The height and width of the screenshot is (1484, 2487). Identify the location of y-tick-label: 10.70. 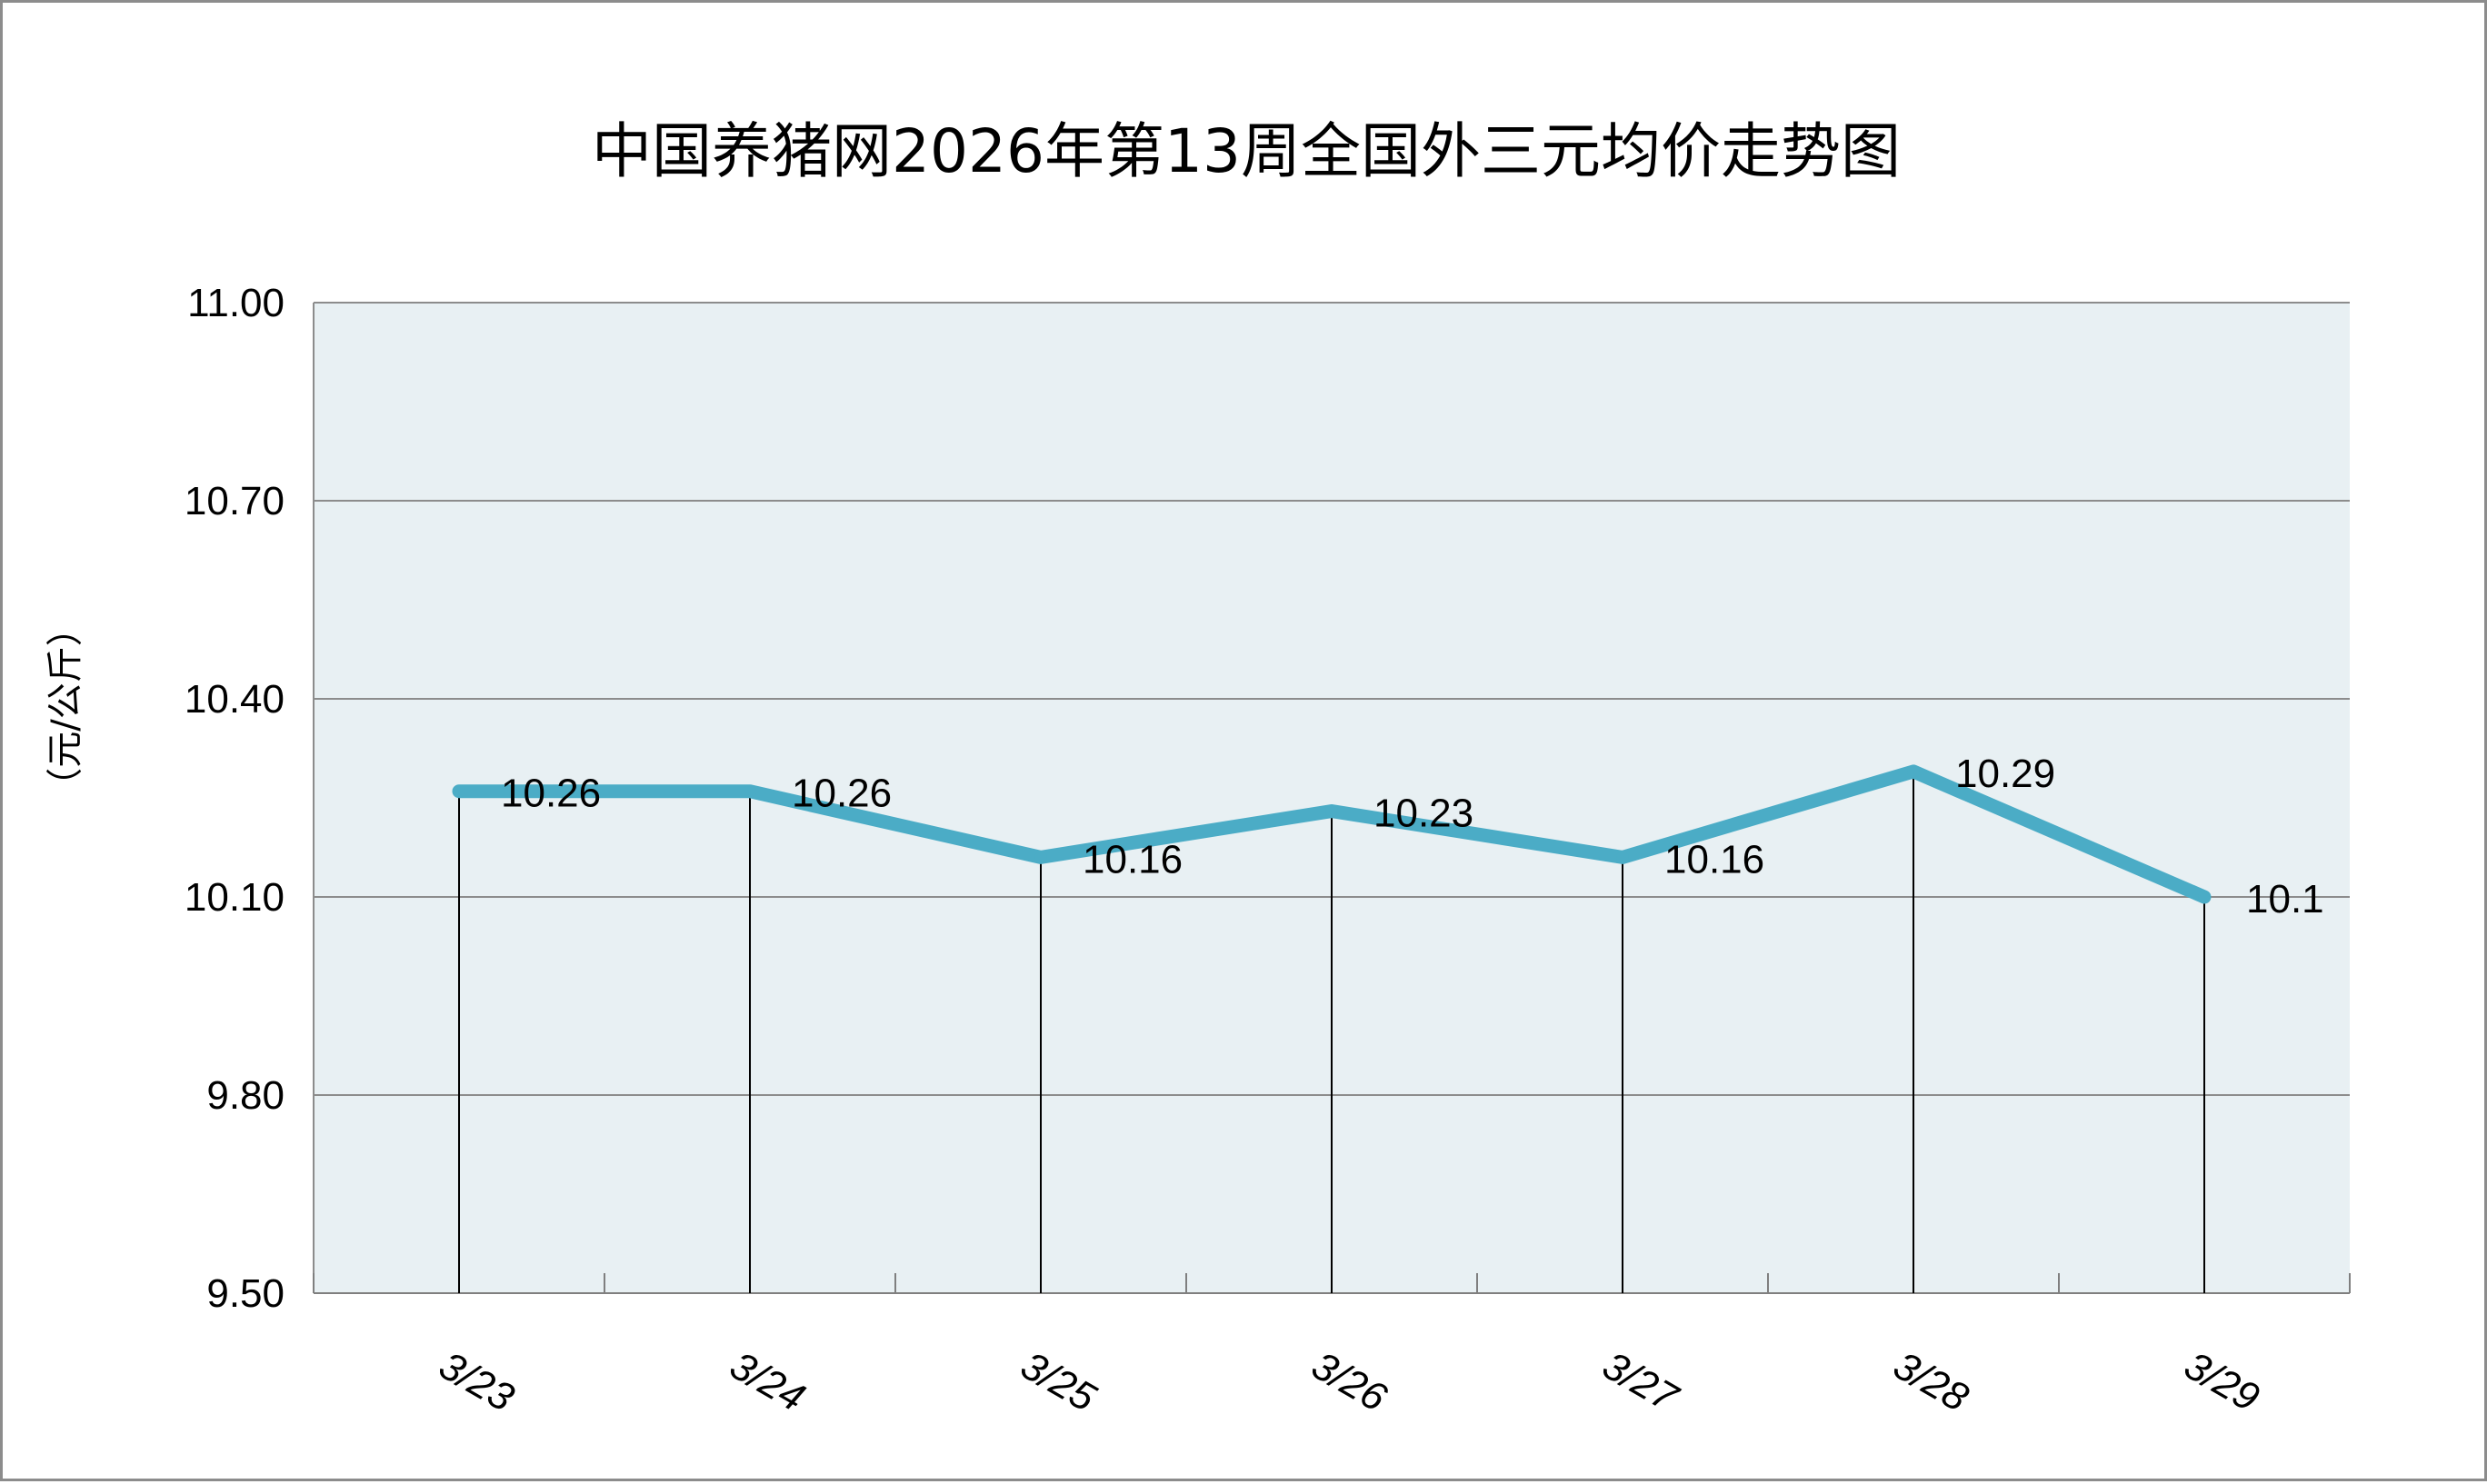
(235, 501).